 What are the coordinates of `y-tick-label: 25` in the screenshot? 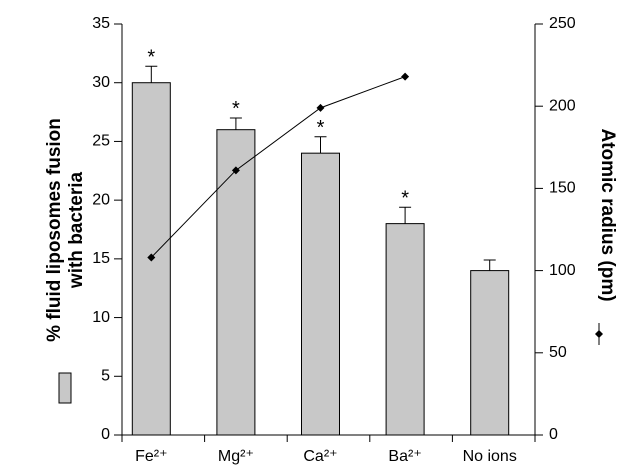 It's located at (101, 141).